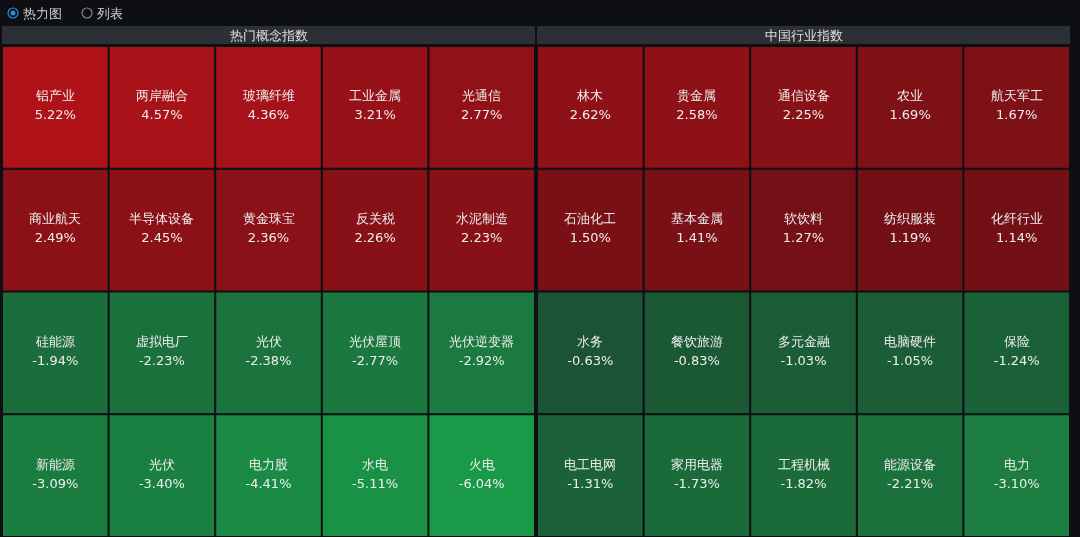 The image size is (1080, 537). What do you see at coordinates (42, 13) in the screenshot?
I see `text: 热力图` at bounding box center [42, 13].